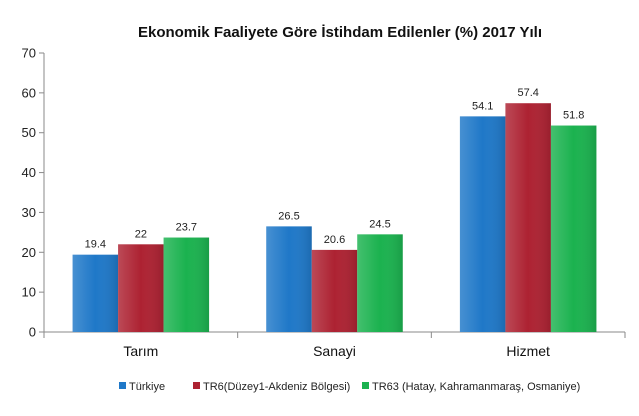 This screenshot has height=416, width=639. I want to click on data-label: 22, so click(141, 234).